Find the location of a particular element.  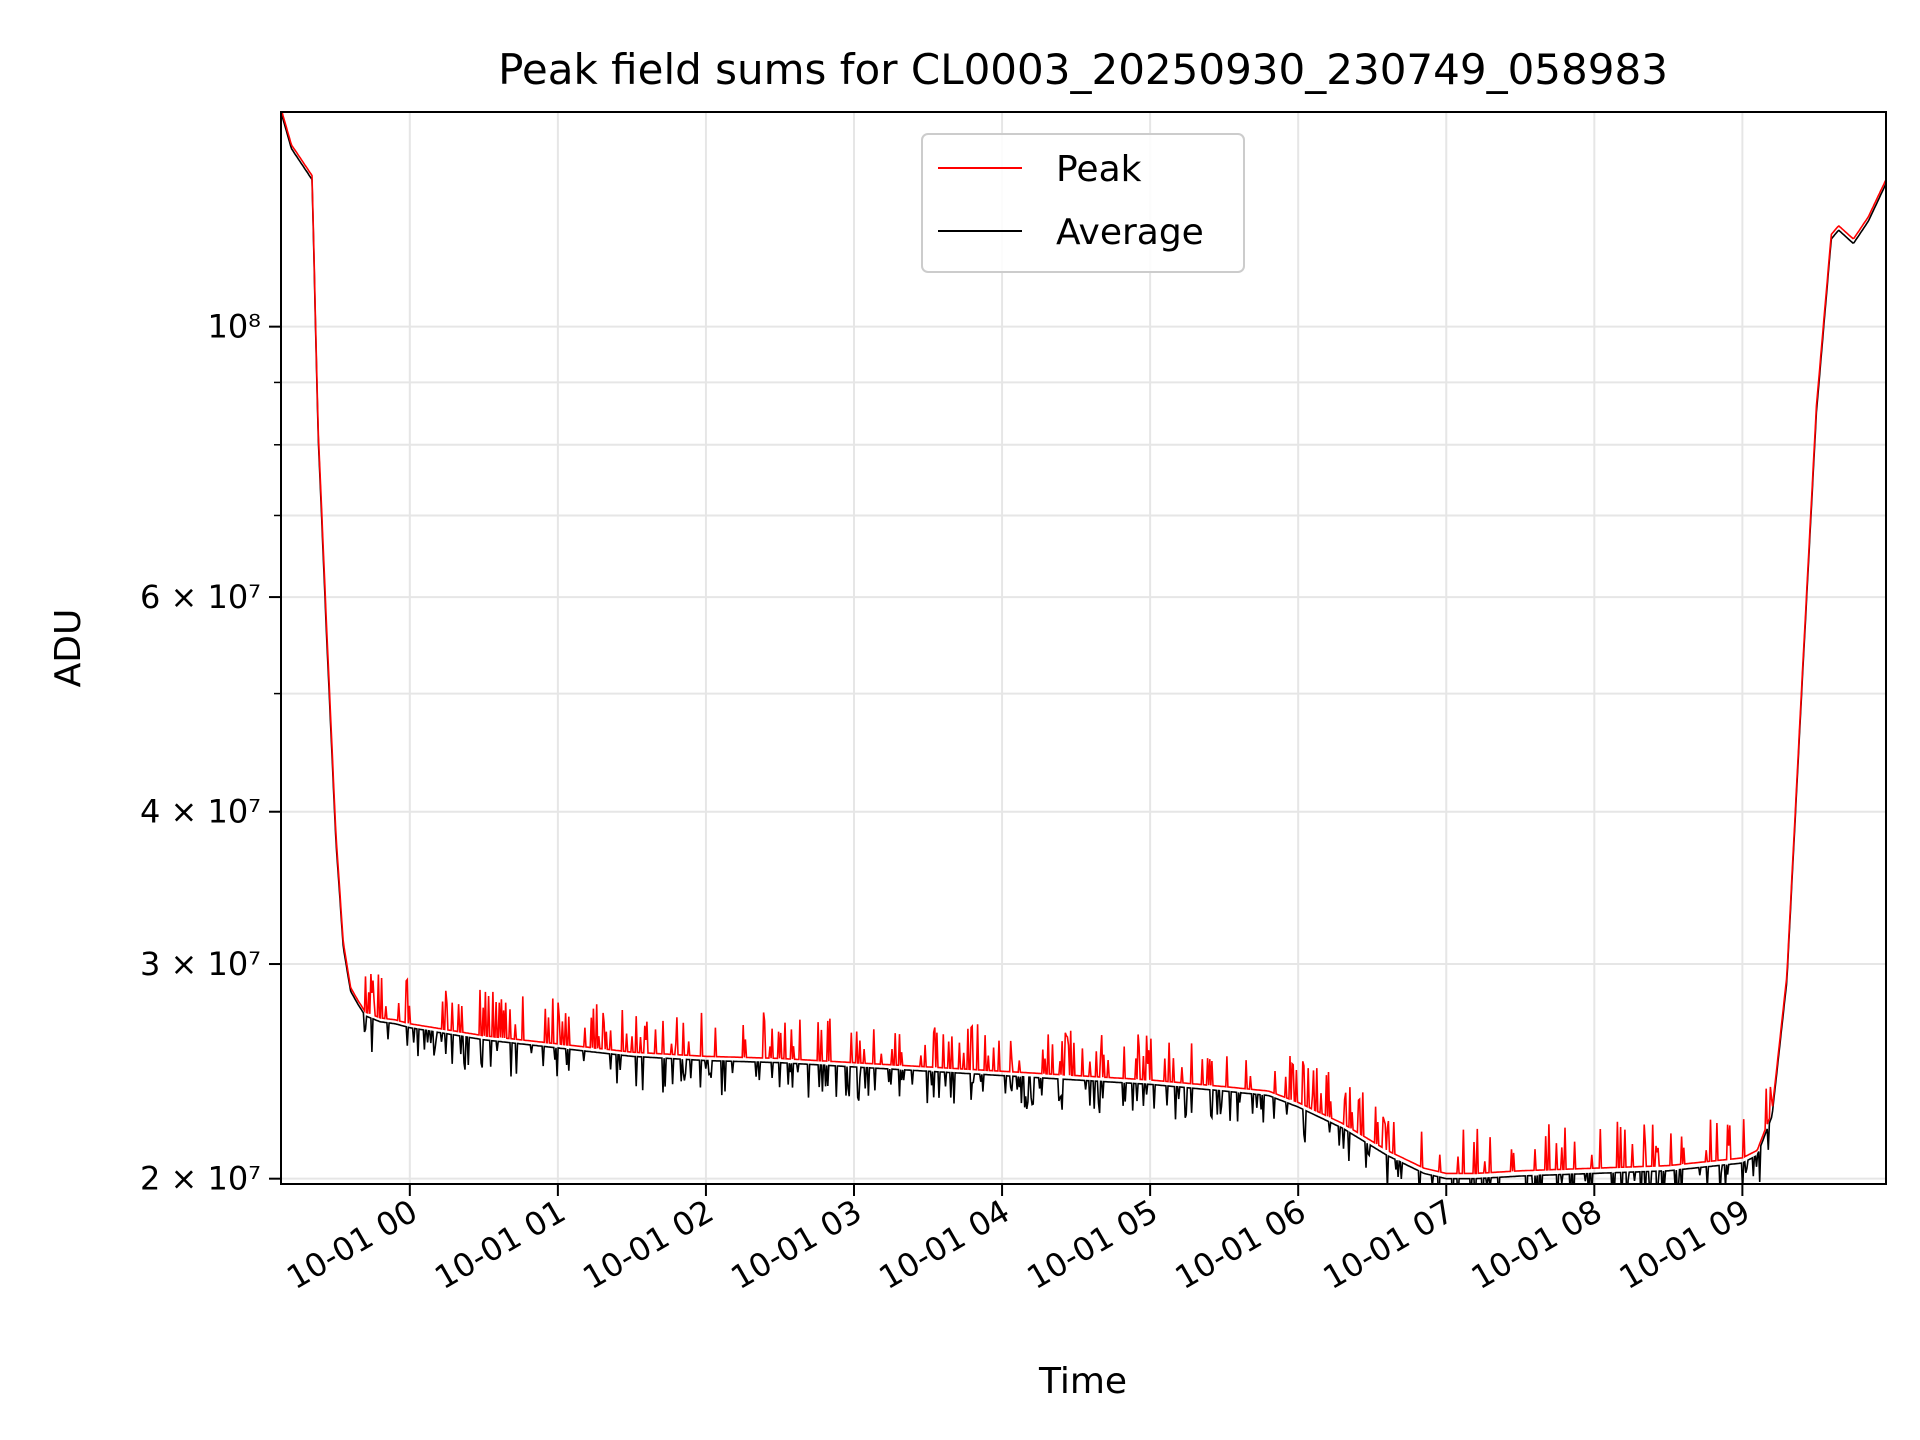

y-axis-label: ADU is located at coordinates (68, 648).